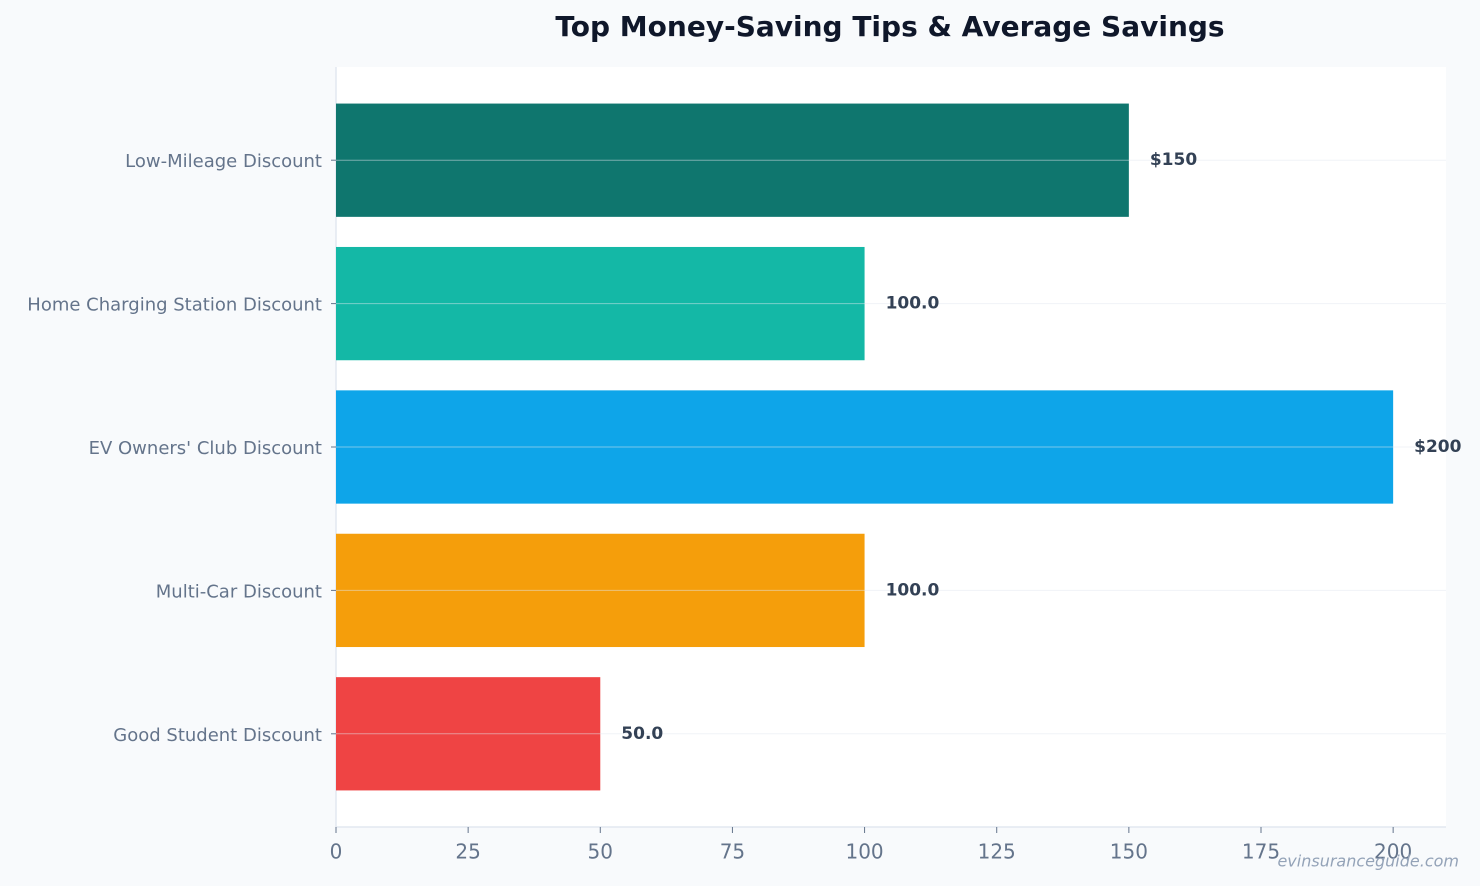  I want to click on value-label: $200, so click(1437, 447).